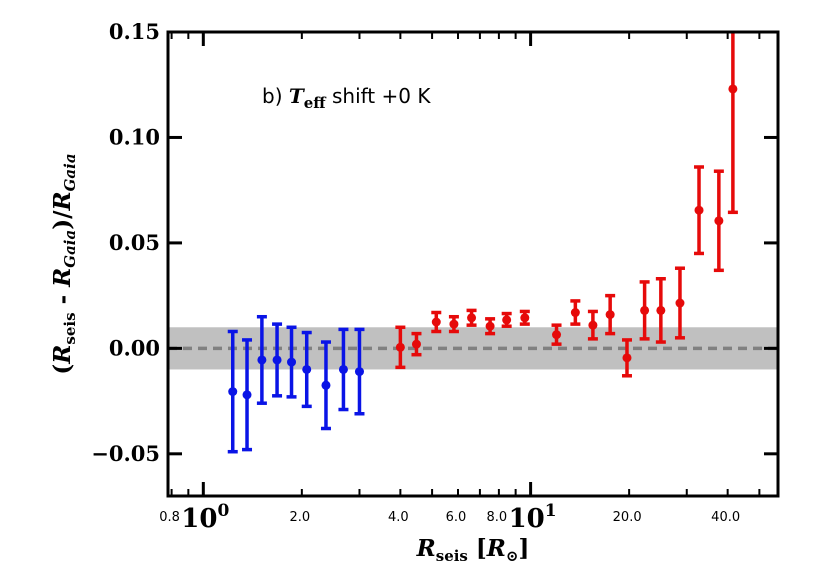 The width and height of the screenshot is (835, 570). I want to click on annotation-prefix: b), so click(275, 96).